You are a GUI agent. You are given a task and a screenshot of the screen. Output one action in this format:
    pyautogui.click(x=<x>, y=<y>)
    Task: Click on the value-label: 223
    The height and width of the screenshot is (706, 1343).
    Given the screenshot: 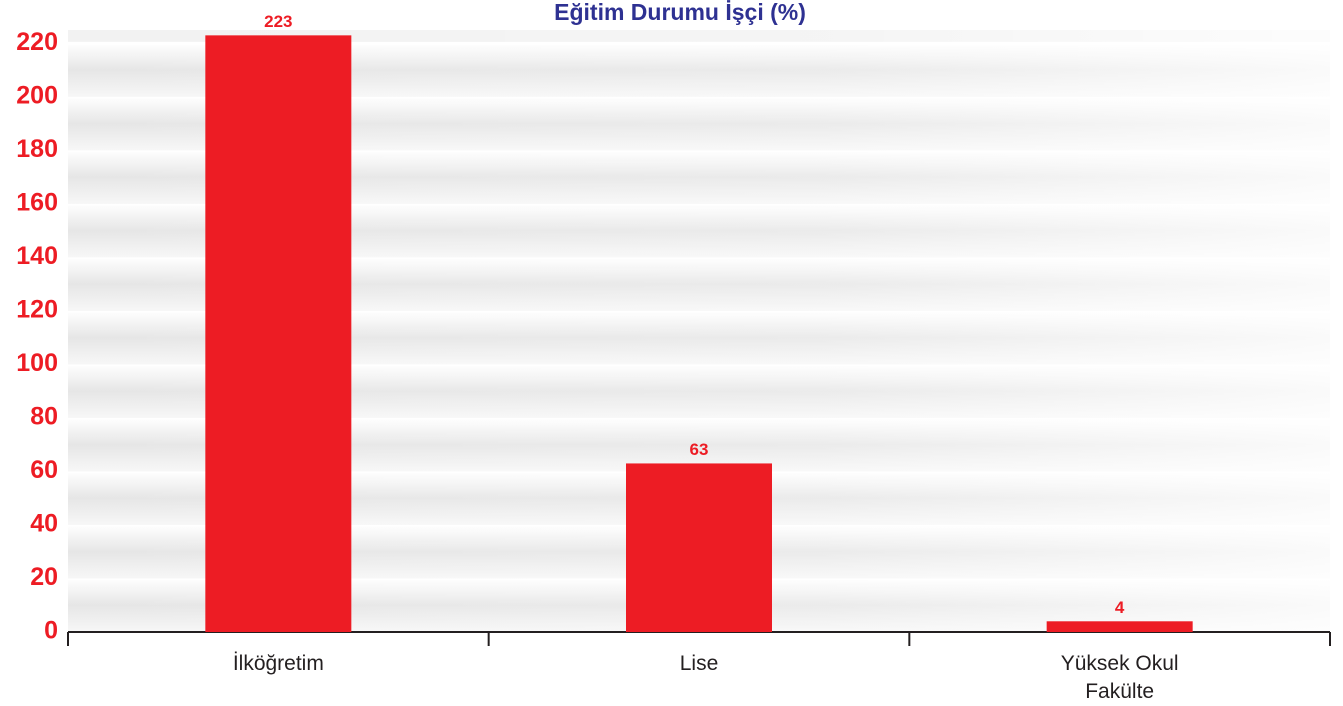 What is the action you would take?
    pyautogui.click(x=278, y=21)
    